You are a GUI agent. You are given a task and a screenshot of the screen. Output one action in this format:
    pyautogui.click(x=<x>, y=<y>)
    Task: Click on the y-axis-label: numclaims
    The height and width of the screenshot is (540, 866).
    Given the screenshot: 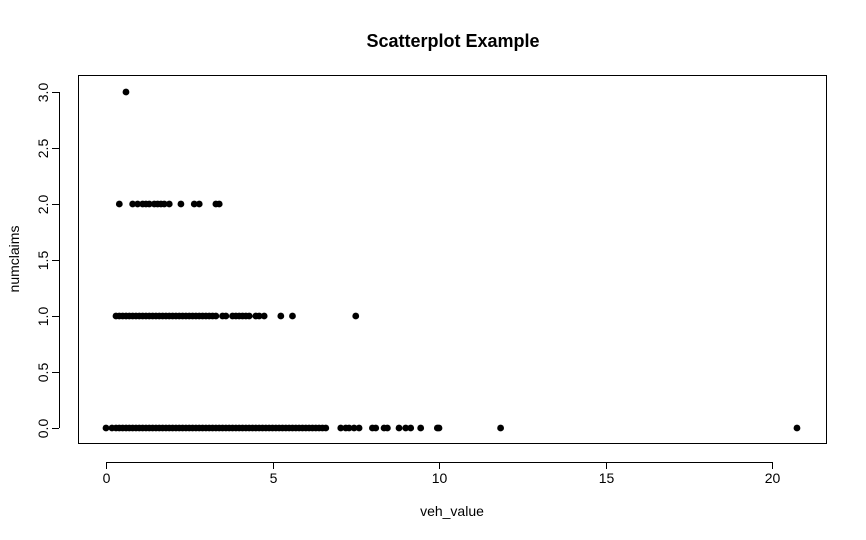 What is the action you would take?
    pyautogui.click(x=14, y=259)
    